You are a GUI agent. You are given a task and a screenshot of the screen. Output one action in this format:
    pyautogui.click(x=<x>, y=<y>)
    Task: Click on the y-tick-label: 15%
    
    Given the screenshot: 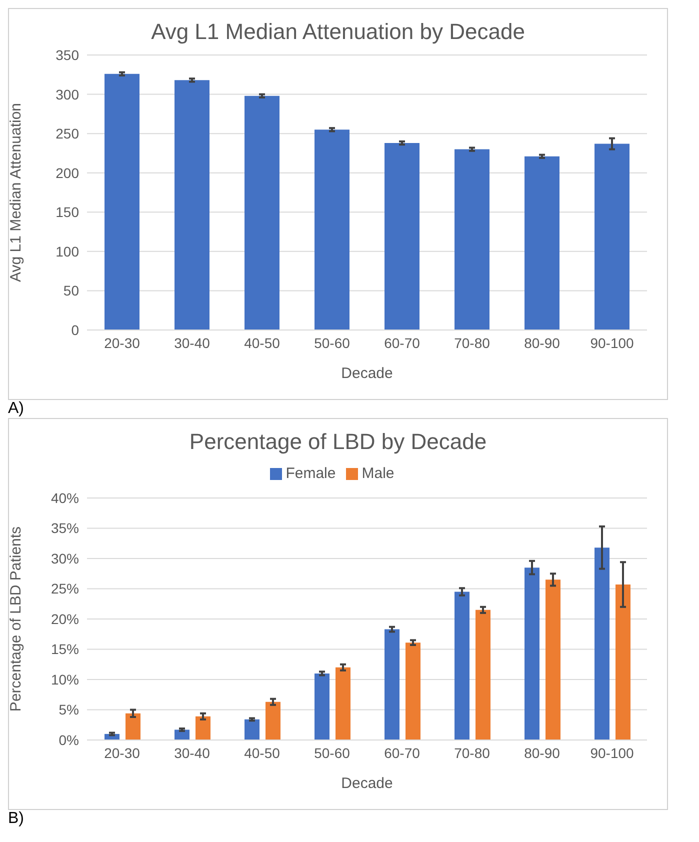 What is the action you would take?
    pyautogui.click(x=64, y=649)
    